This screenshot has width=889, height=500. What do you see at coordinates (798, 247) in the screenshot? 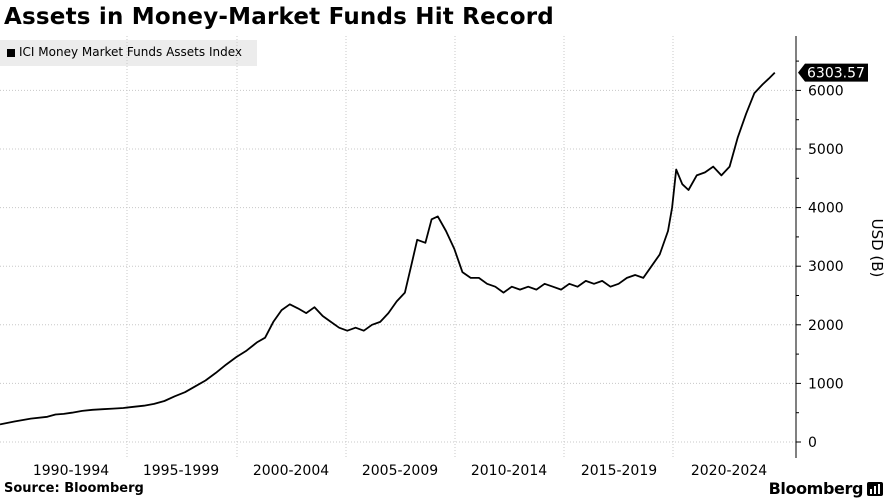
I see `axis-layer` at bounding box center [798, 247].